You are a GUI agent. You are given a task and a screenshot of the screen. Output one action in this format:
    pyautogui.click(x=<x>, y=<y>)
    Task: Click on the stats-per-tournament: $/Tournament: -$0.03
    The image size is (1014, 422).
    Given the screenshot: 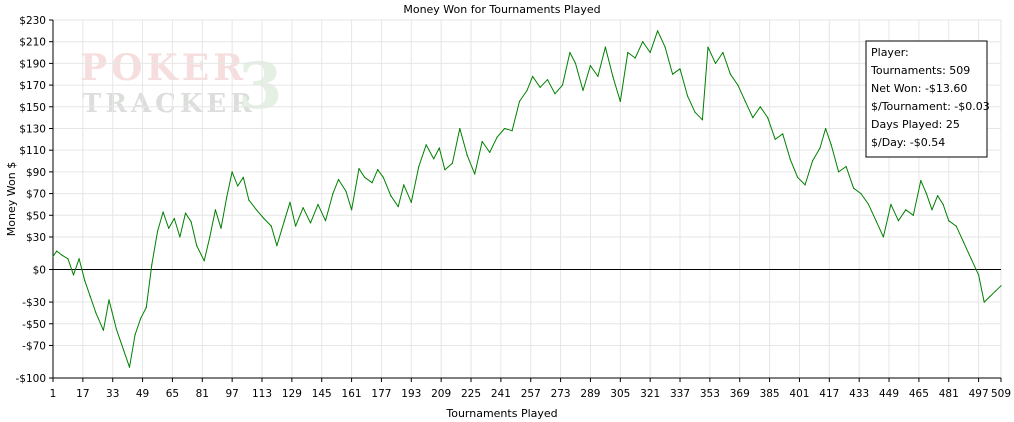 What is the action you would take?
    pyautogui.click(x=930, y=106)
    